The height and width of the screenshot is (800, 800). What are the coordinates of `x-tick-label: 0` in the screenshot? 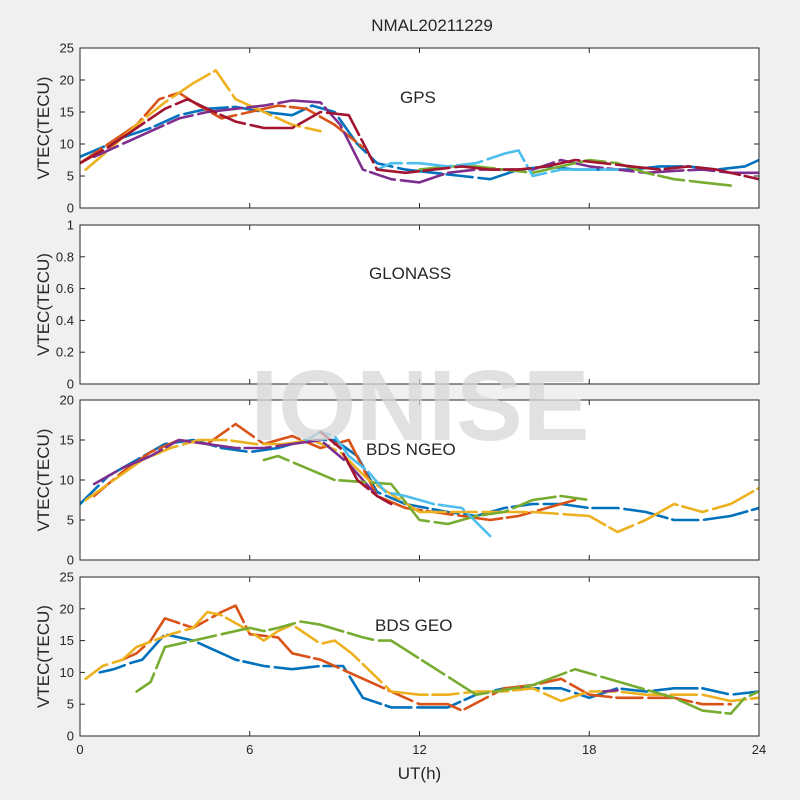 It's located at (79, 749).